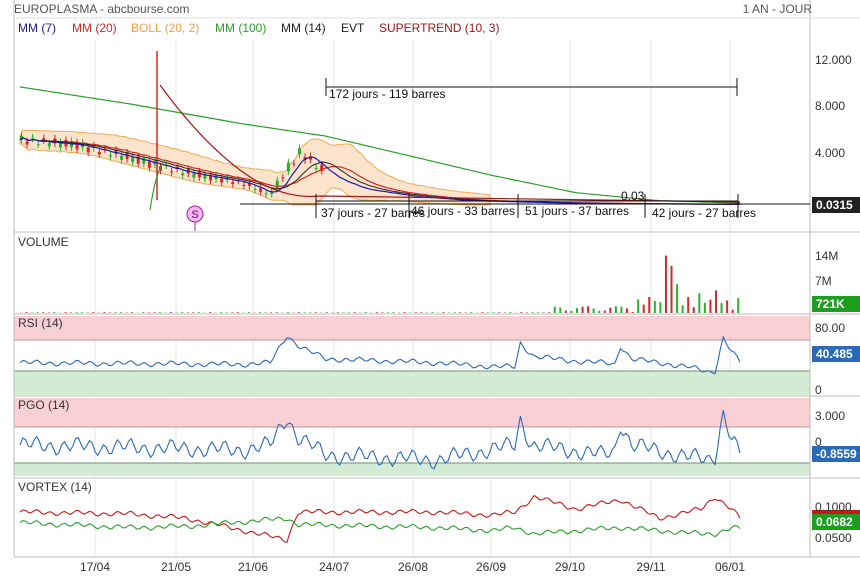 The width and height of the screenshot is (860, 584). What do you see at coordinates (387, 94) in the screenshot?
I see `annotation-172-jours: 172 jours - 119 barres` at bounding box center [387, 94].